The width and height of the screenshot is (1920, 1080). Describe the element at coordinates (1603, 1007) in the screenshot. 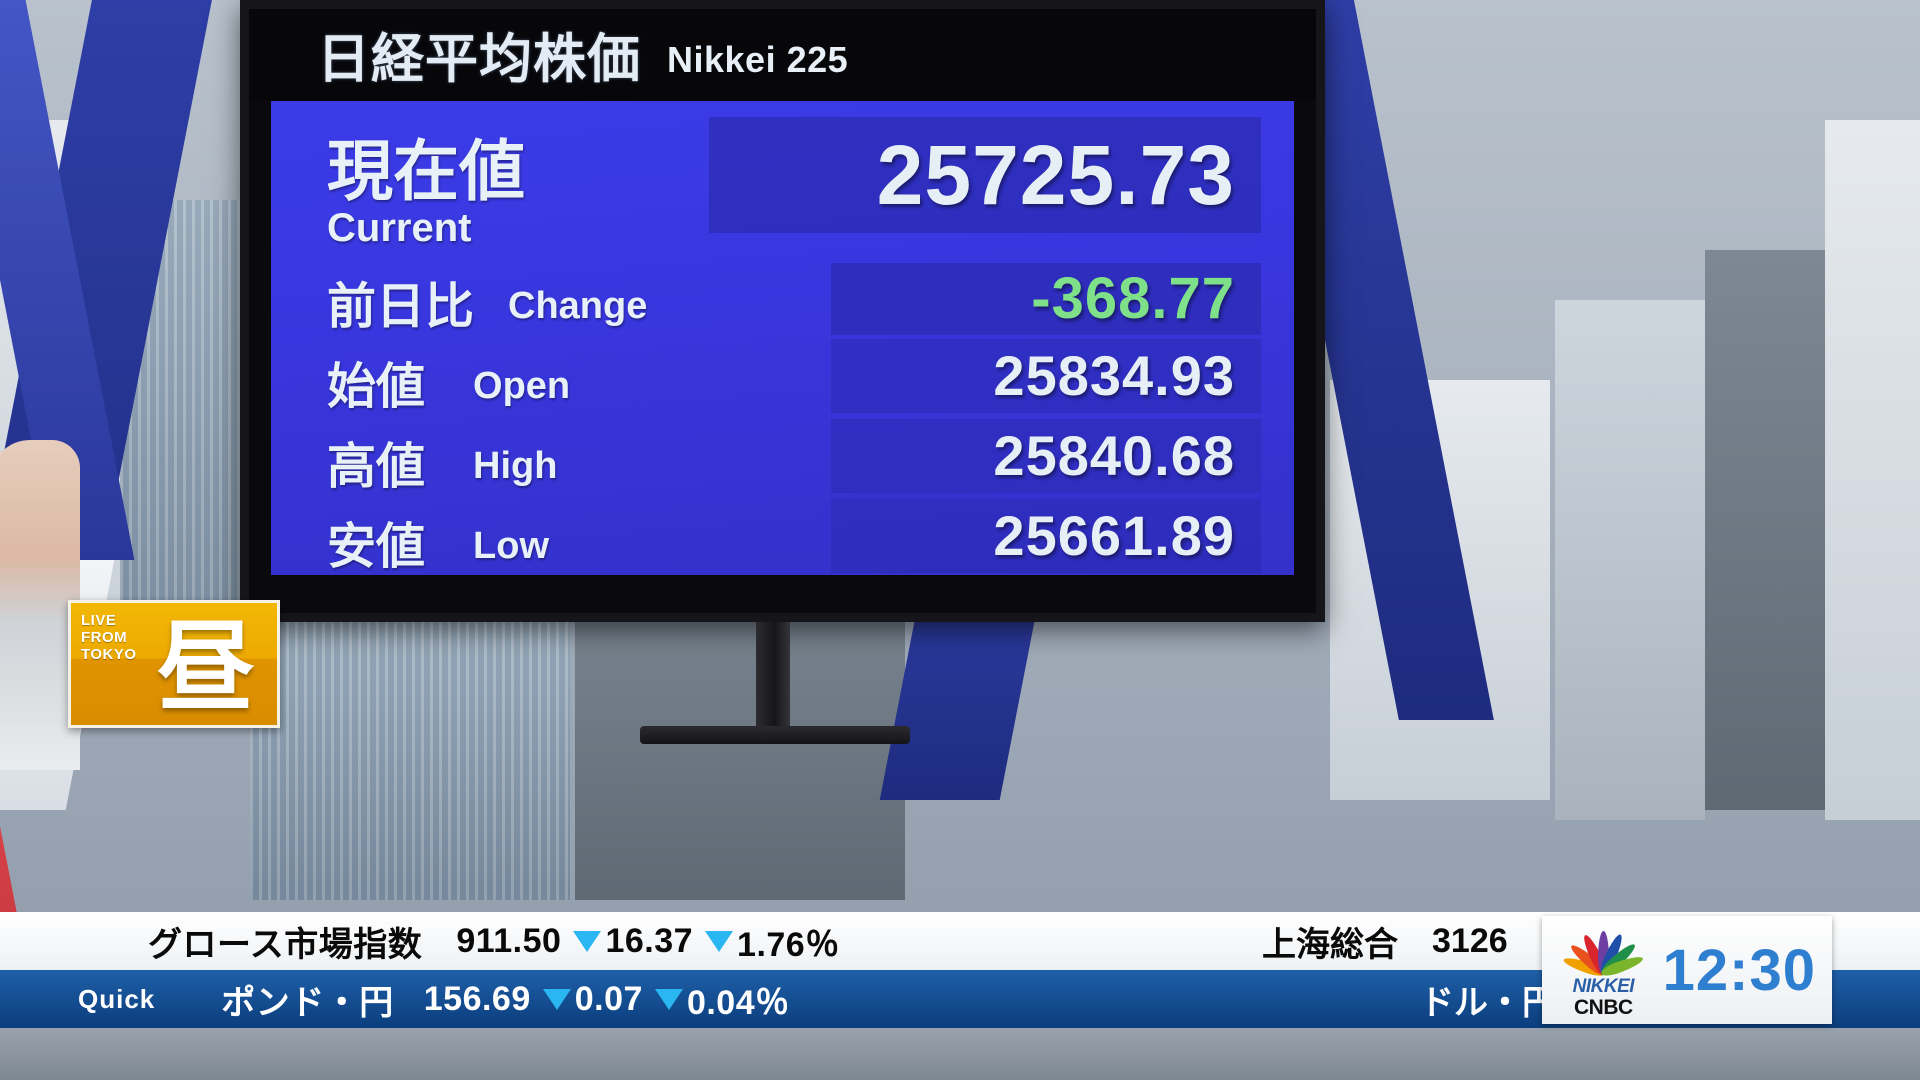

I see `clock-brand-cnbc: CNBC` at that location.